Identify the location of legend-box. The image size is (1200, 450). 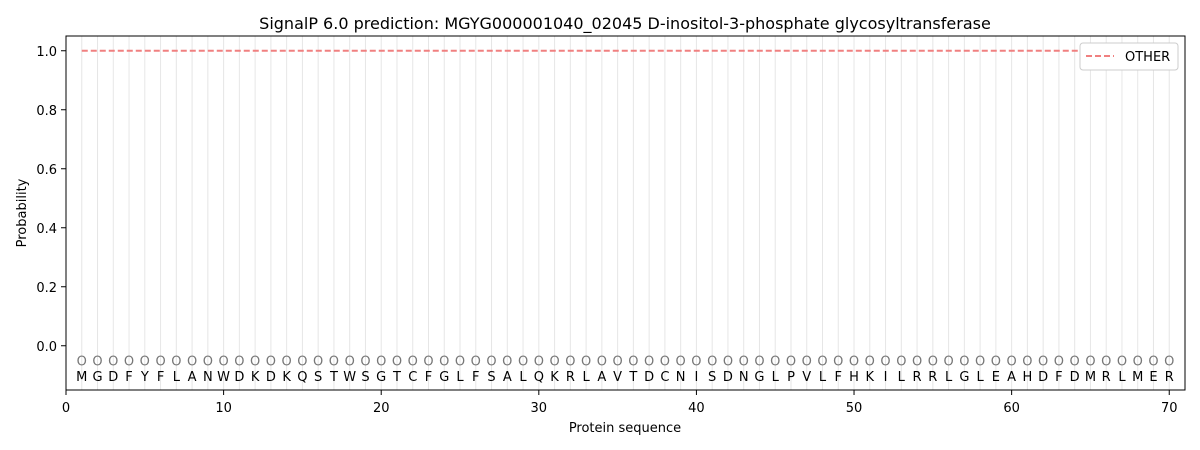
(1129, 56).